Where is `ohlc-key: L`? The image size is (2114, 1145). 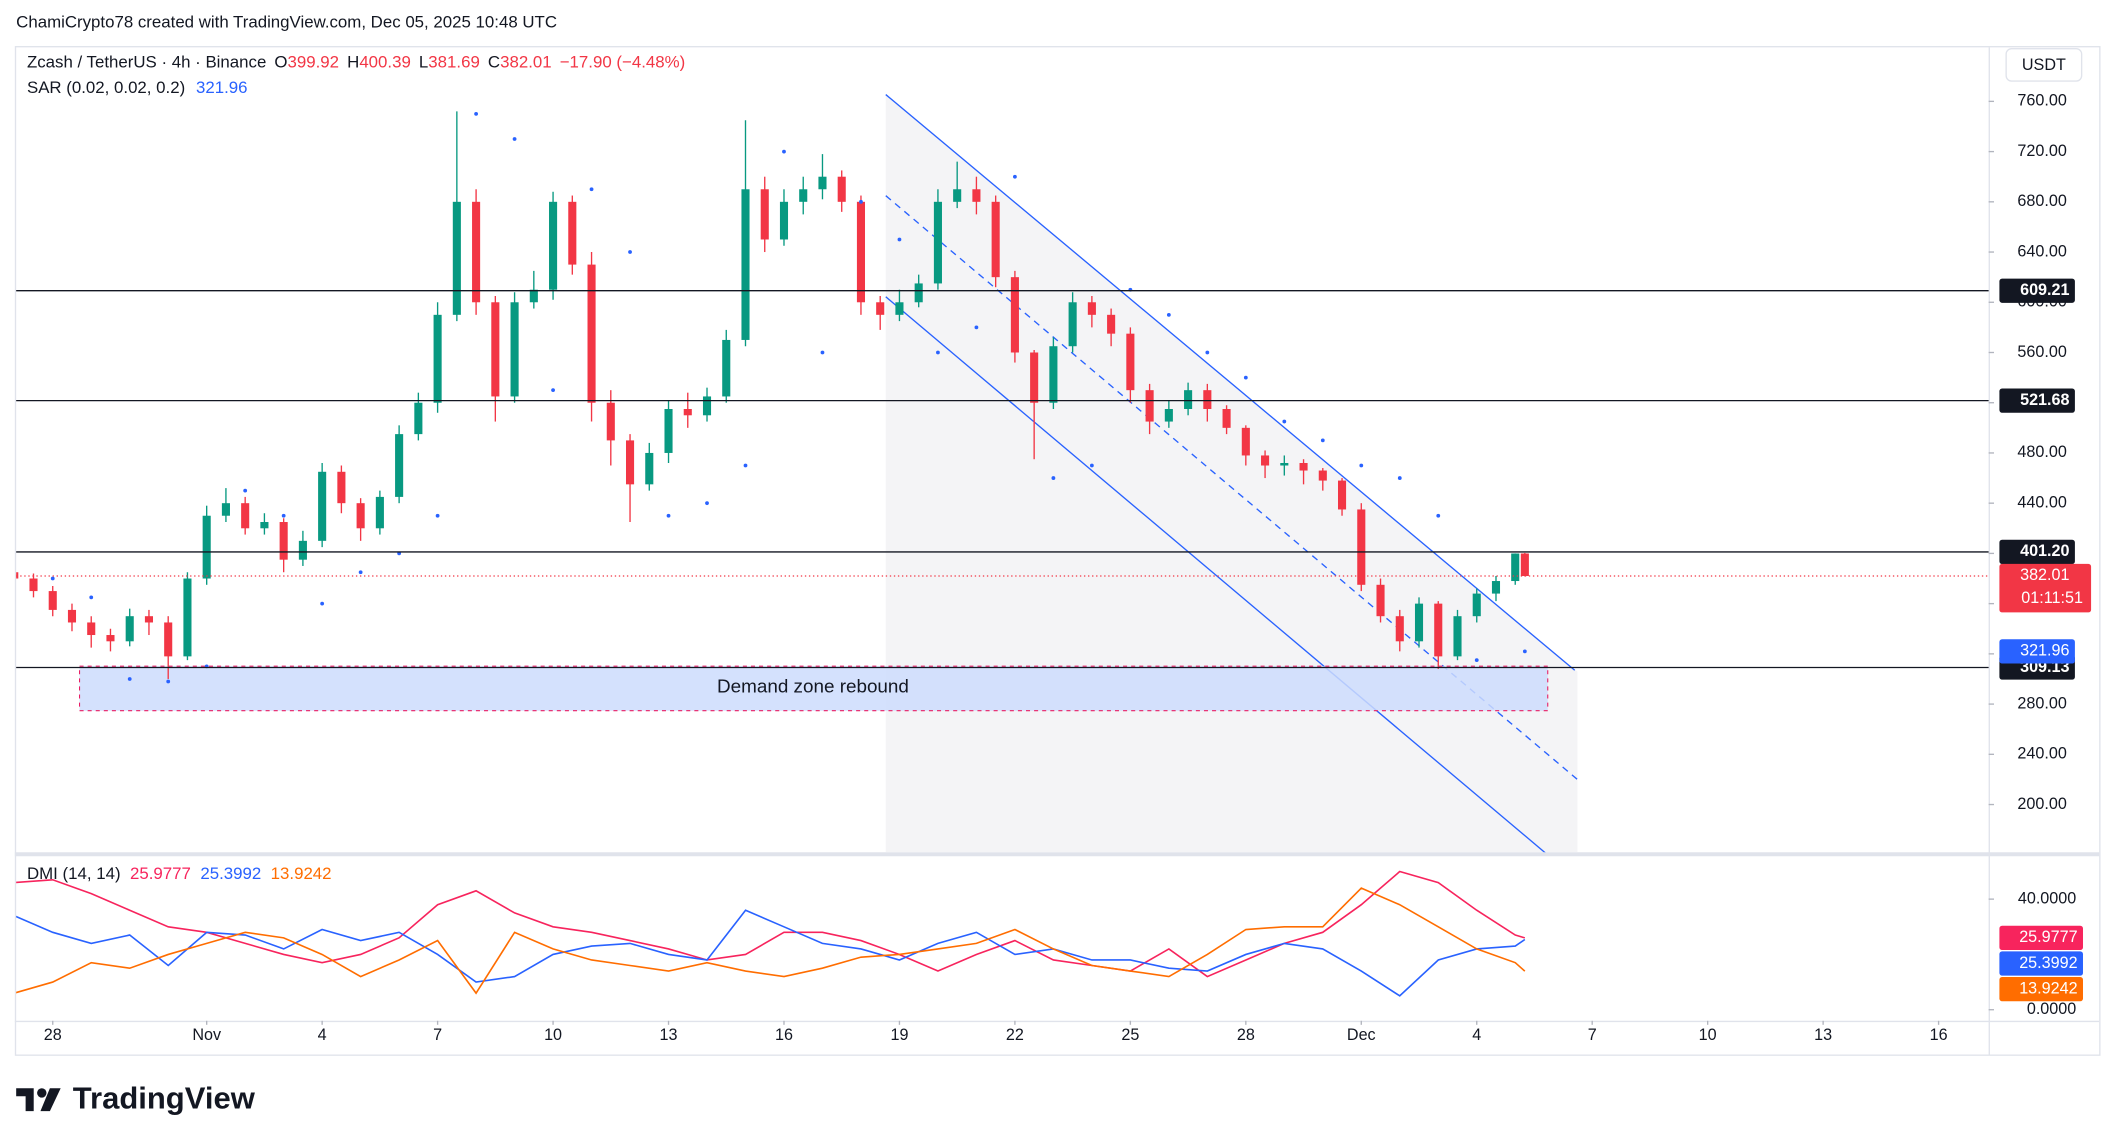 ohlc-key: L is located at coordinates (423, 62).